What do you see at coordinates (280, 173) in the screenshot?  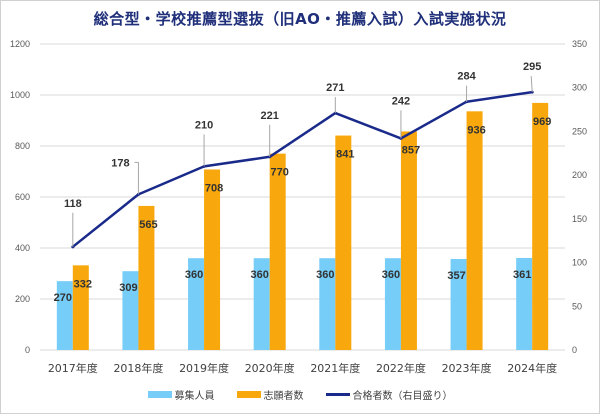 I see `data-label-applicants: 770` at bounding box center [280, 173].